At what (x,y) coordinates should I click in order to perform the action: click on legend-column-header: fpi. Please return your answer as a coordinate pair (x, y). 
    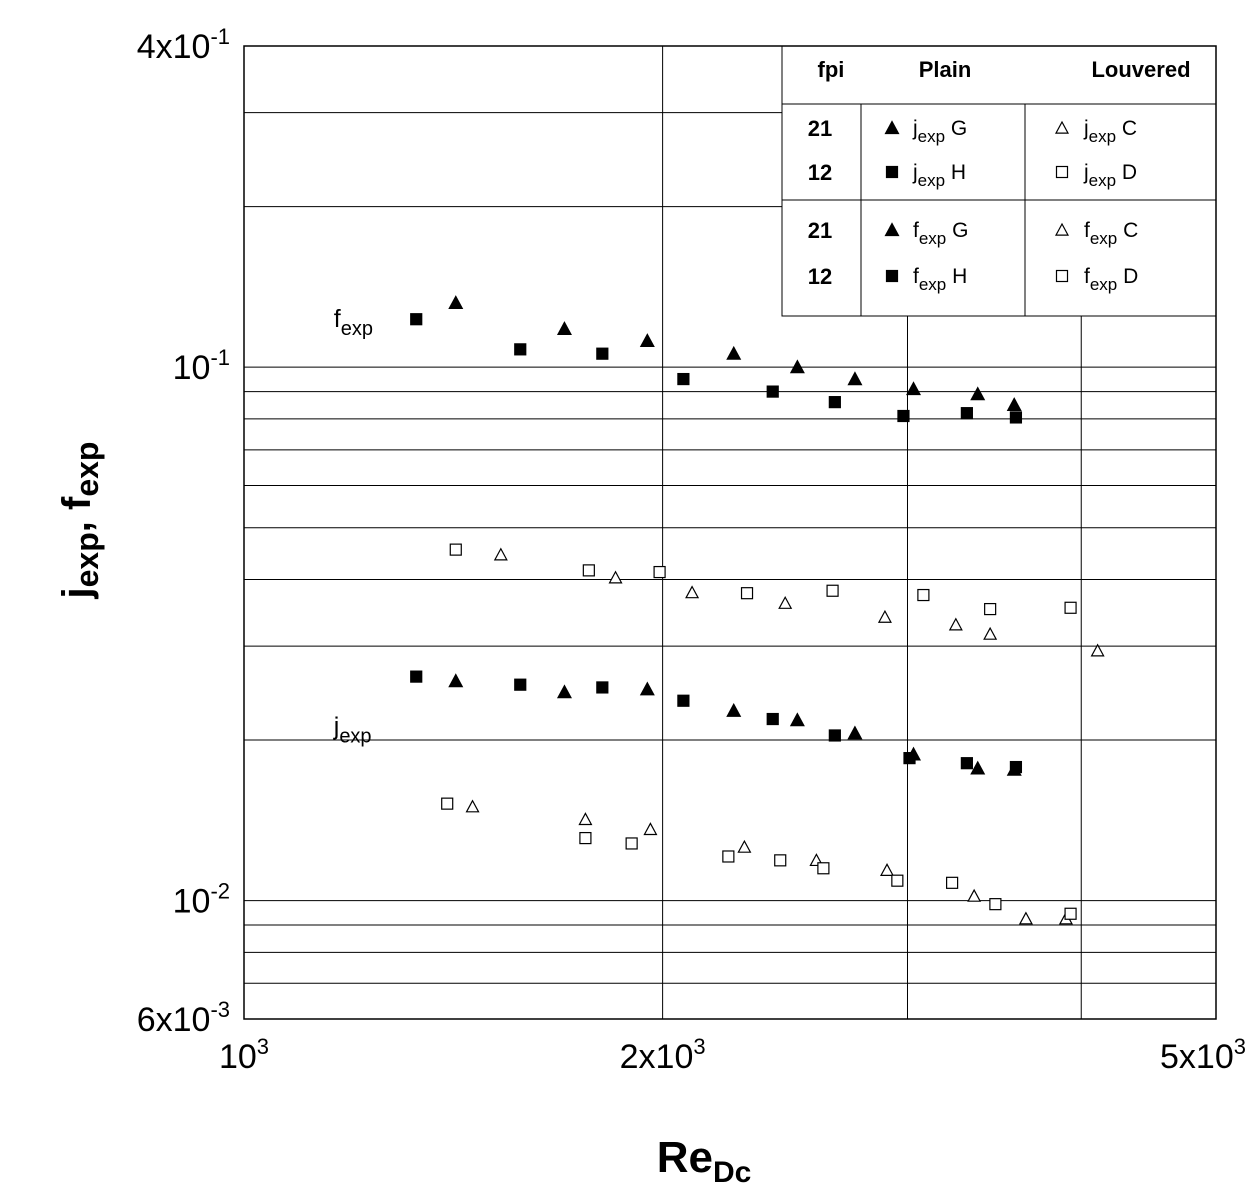
    Looking at the image, I should click on (831, 69).